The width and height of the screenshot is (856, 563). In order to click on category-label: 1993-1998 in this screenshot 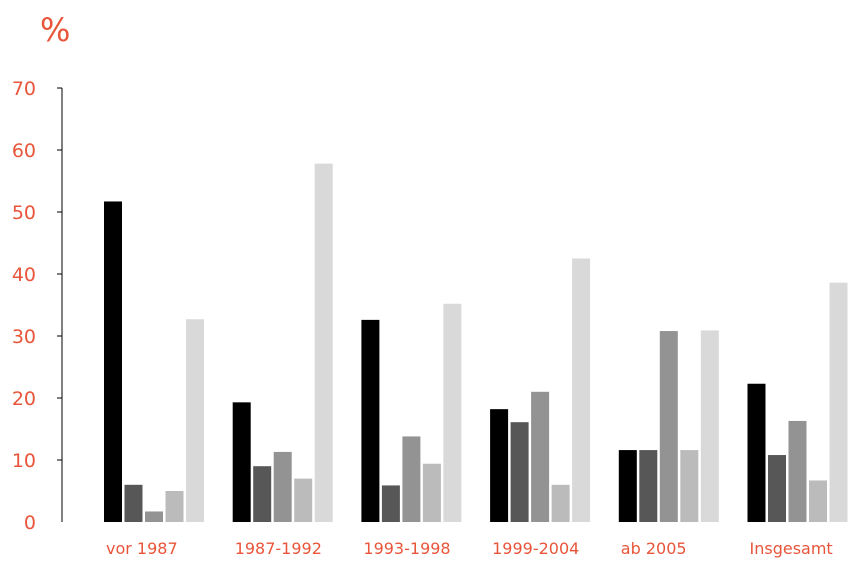, I will do `click(406, 548)`.